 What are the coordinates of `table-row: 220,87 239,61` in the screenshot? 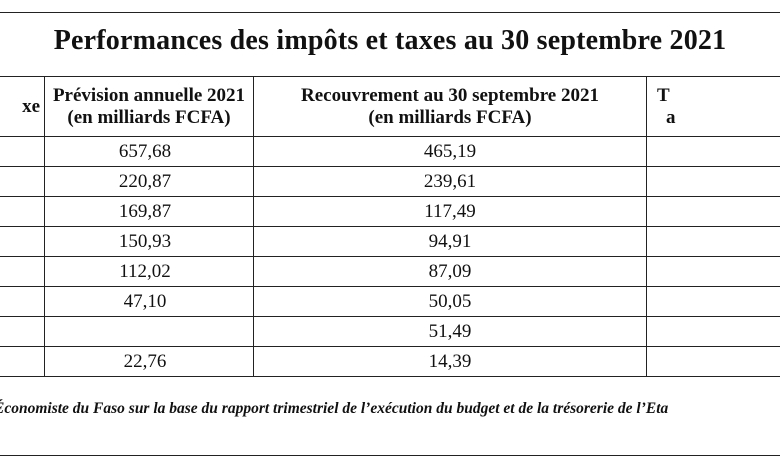 It's located at (390, 181).